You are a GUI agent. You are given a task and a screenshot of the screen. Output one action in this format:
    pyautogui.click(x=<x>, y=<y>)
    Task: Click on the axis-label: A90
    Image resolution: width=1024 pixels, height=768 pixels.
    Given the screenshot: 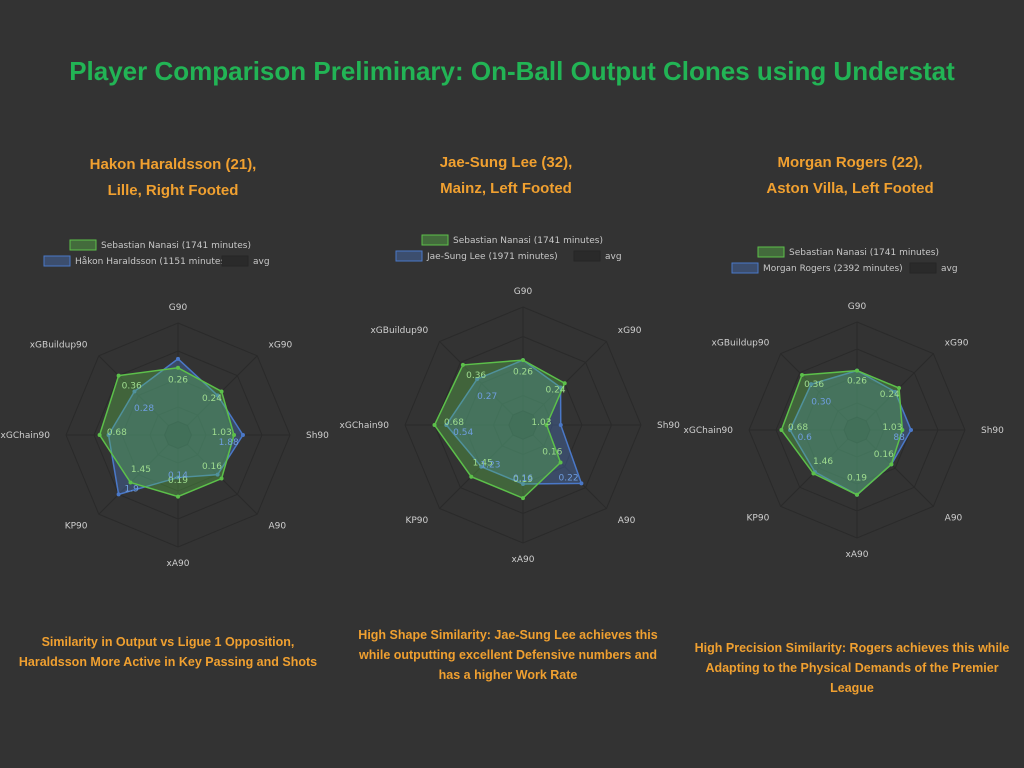 What is the action you would take?
    pyautogui.click(x=627, y=521)
    